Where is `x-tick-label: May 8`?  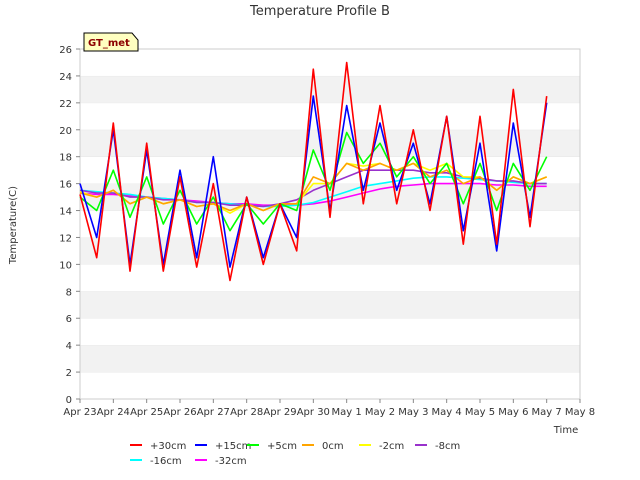 x-tick-label: May 8 is located at coordinates (580, 412).